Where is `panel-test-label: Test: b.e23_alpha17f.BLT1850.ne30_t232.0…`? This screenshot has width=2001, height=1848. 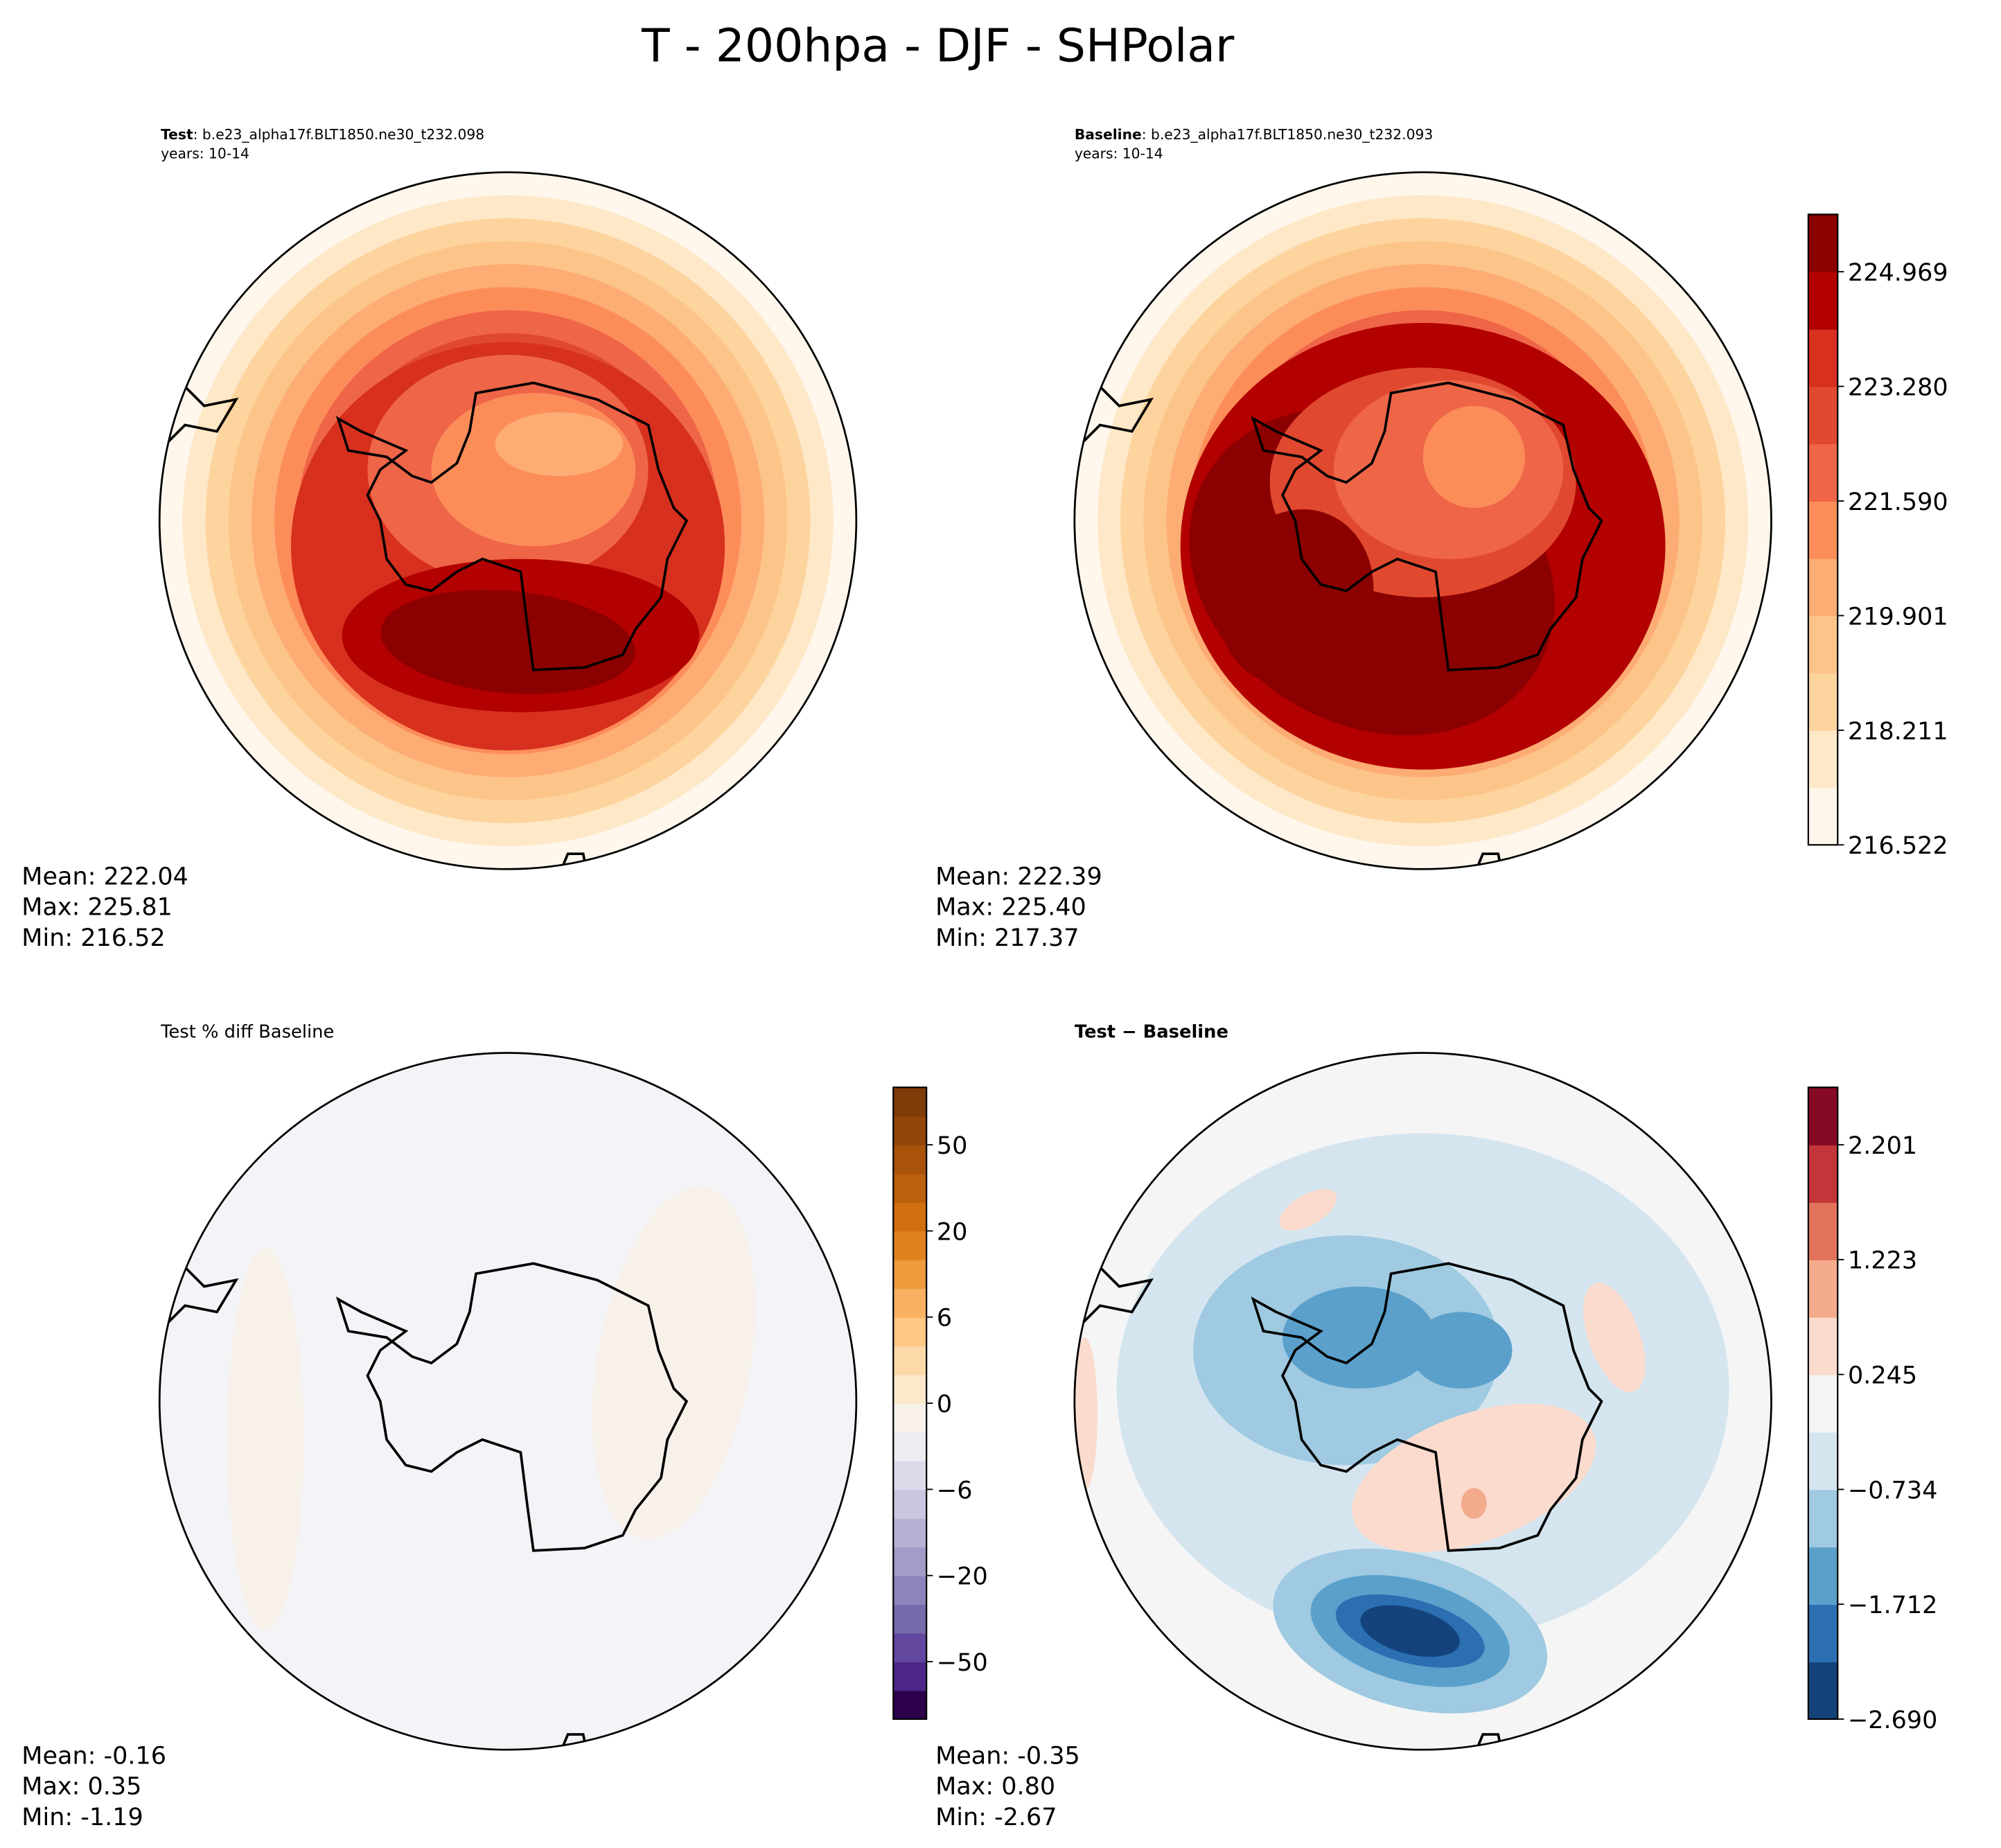
panel-test-label: Test: b.e23_alpha17f.BLT1850.ne30_t232.0… is located at coordinates (323, 134).